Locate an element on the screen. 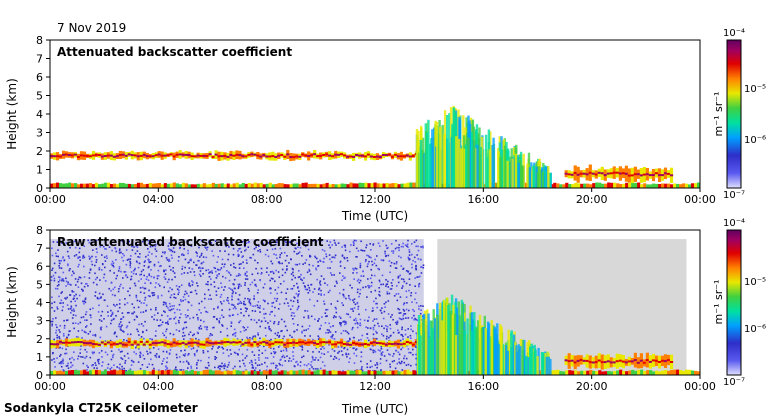  feature-precipitation is located at coordinates (484, 334).